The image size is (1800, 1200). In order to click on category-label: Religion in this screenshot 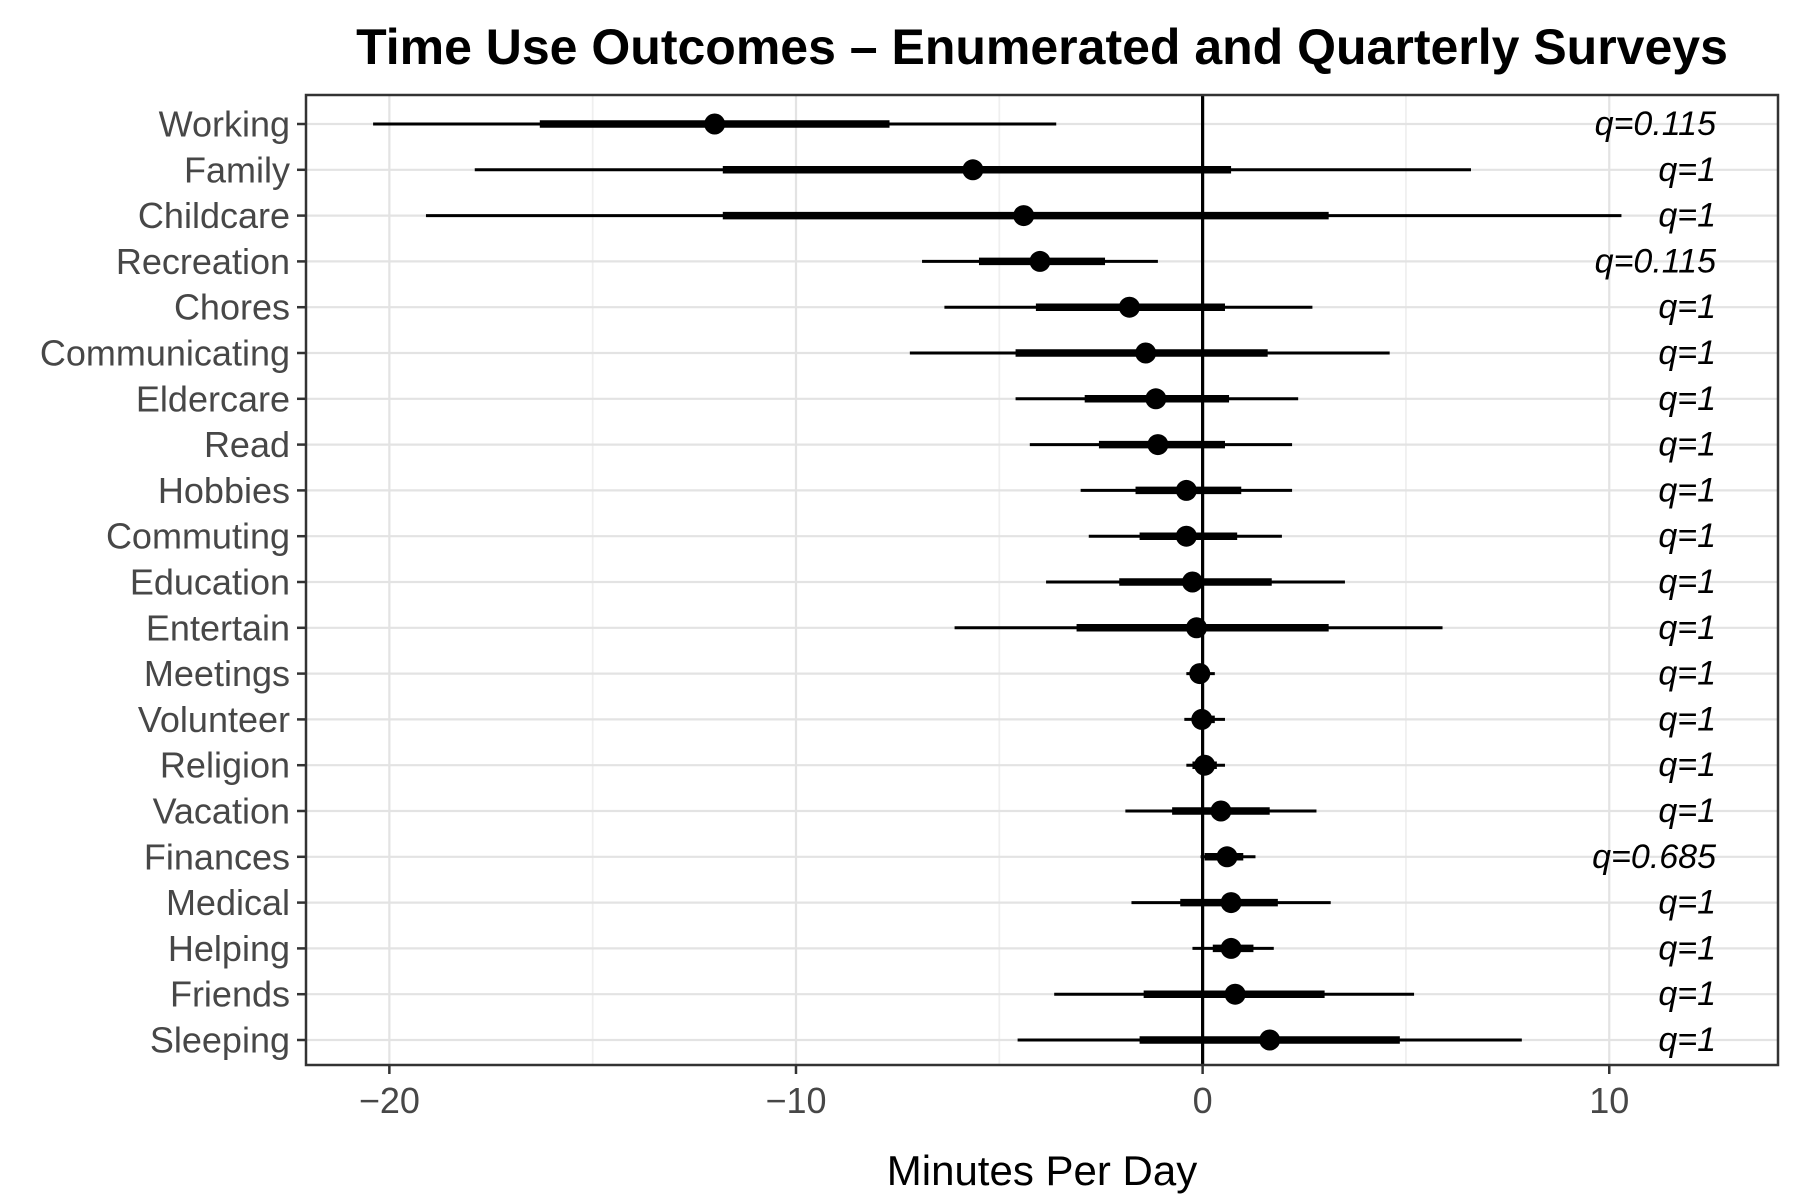, I will do `click(225, 765)`.